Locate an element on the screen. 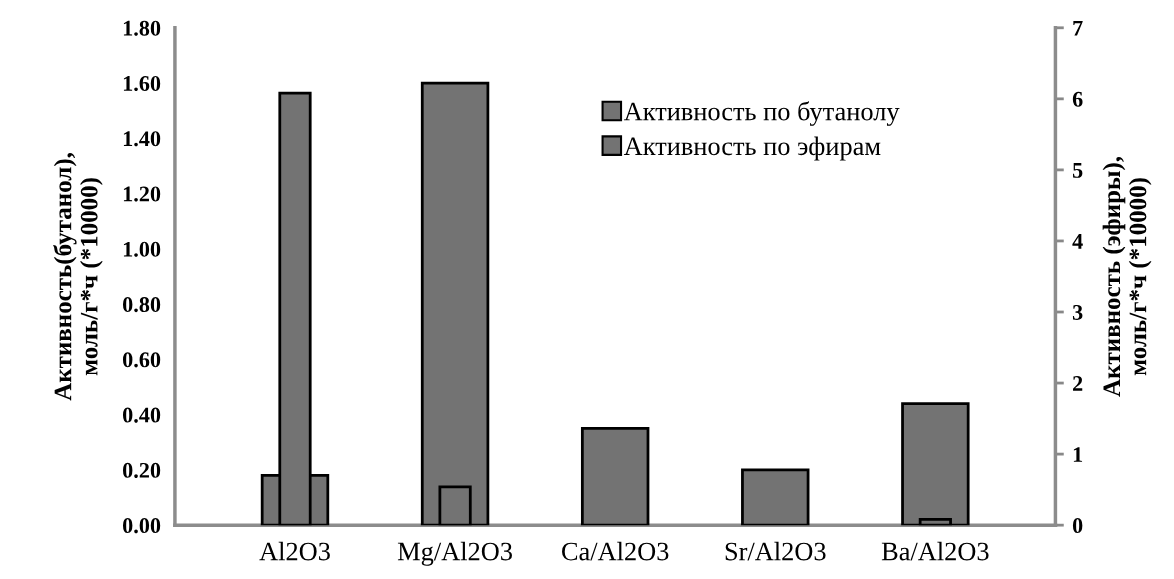  y-tick-label: 1.60 is located at coordinates (142, 83).